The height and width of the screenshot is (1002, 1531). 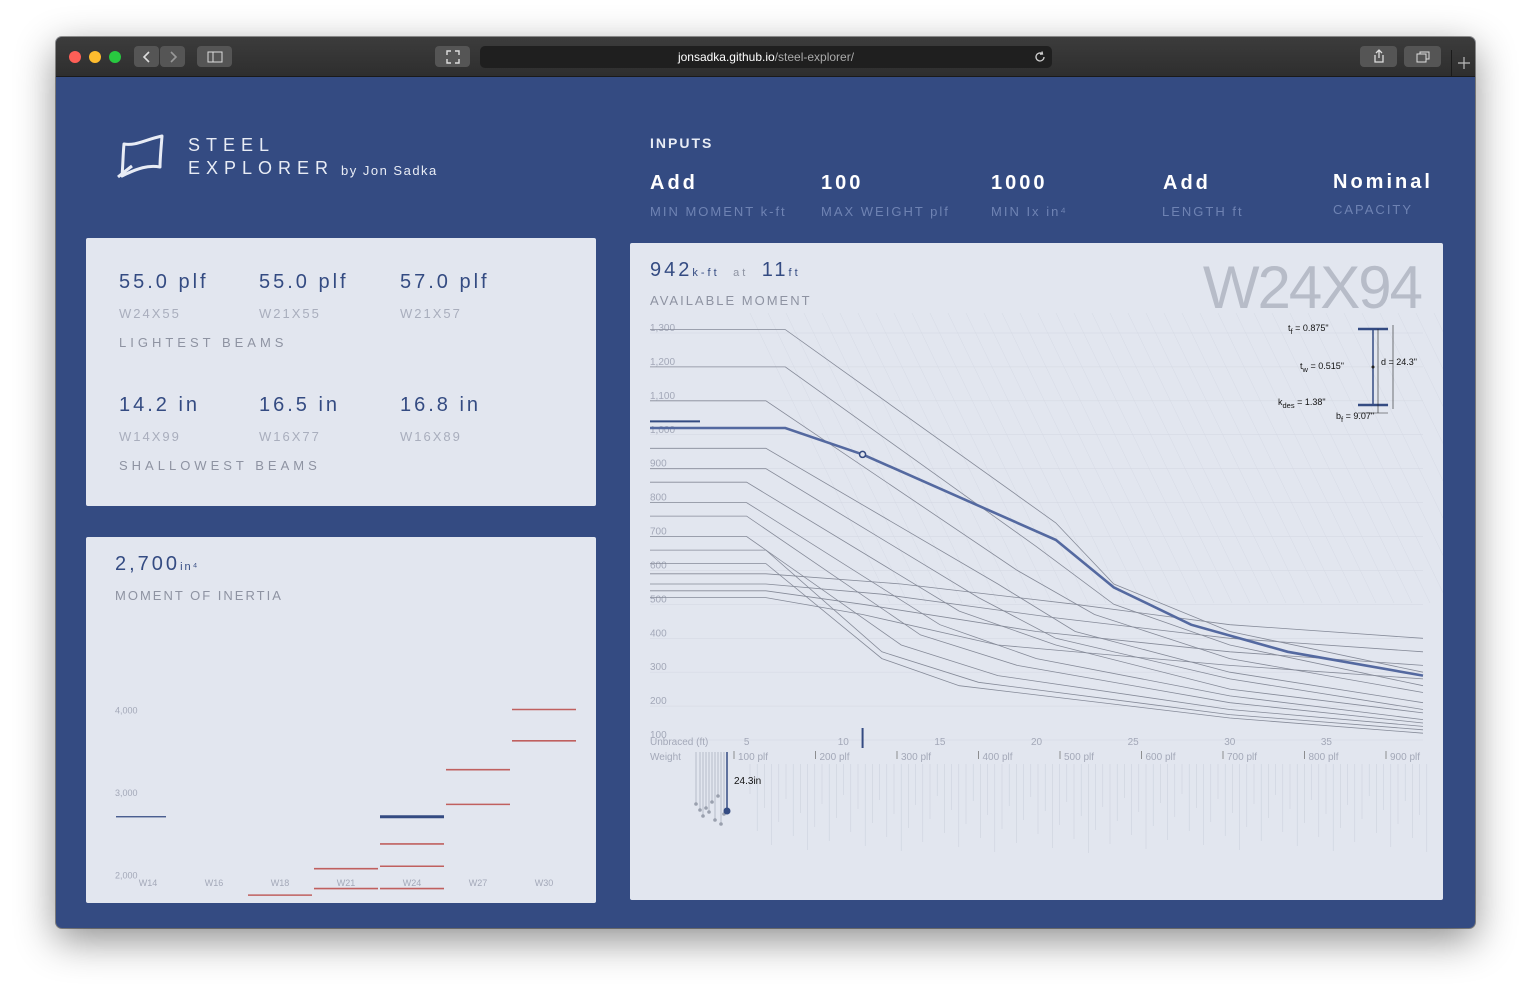 I want to click on shallowest-beam-name: W16X77, so click(x=290, y=436).